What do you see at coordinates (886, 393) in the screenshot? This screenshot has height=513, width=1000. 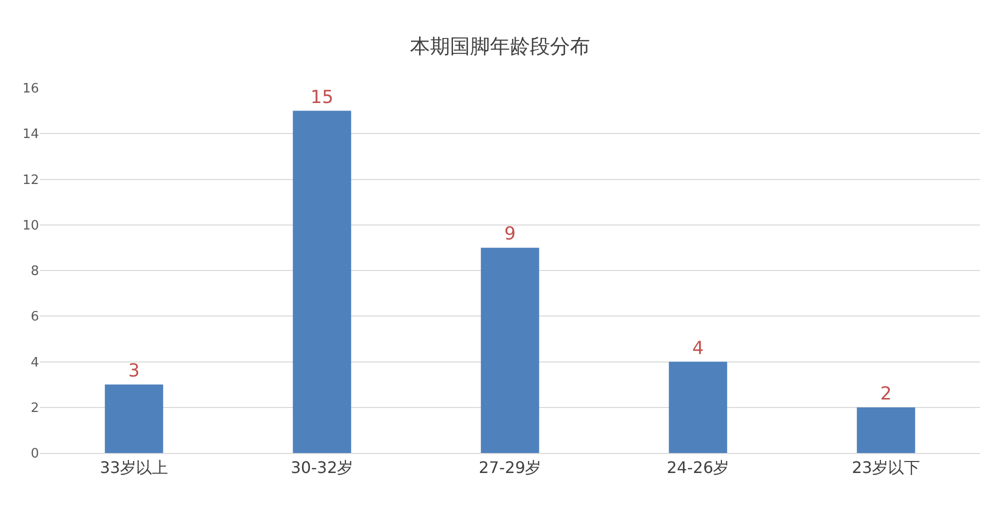 I see `data-label: 2` at bounding box center [886, 393].